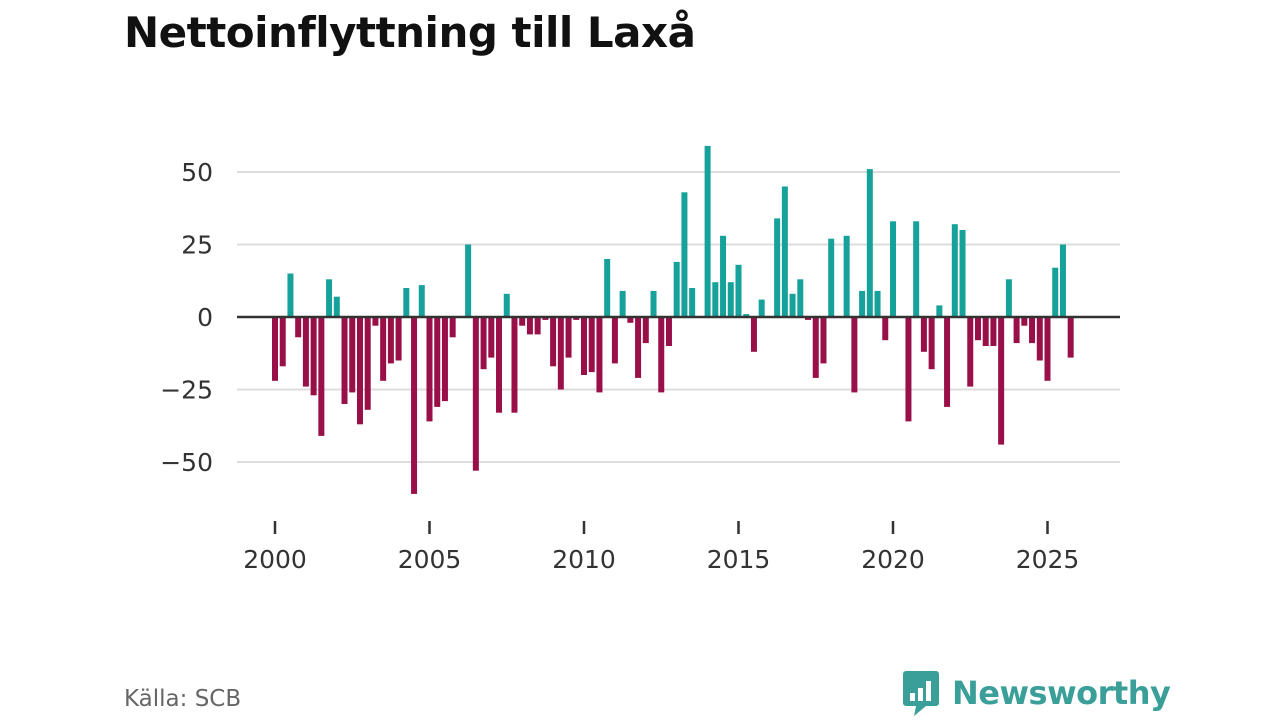 The width and height of the screenshot is (1280, 720). Describe the element at coordinates (584, 559) in the screenshot. I see `x-tick-label: 2010` at that location.